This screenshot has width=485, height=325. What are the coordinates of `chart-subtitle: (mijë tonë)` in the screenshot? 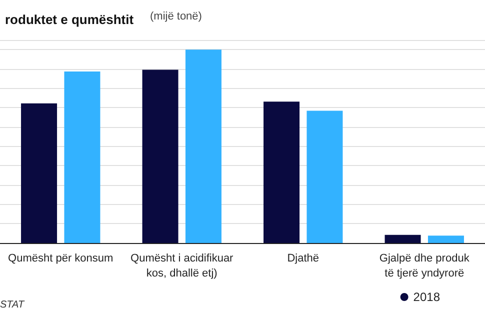 It's located at (176, 16).